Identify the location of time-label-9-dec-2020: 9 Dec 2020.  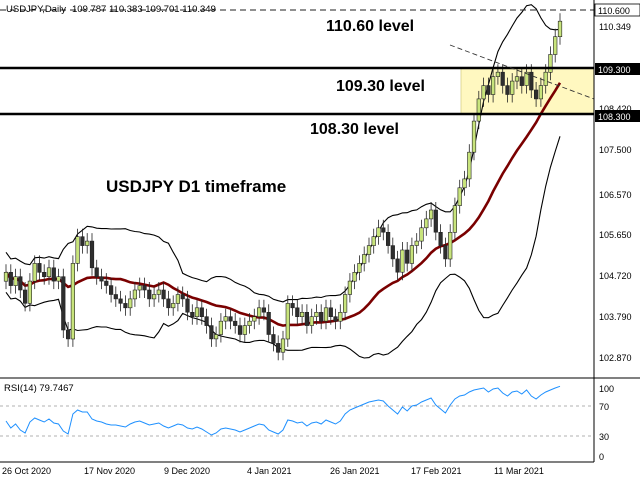
(187, 471).